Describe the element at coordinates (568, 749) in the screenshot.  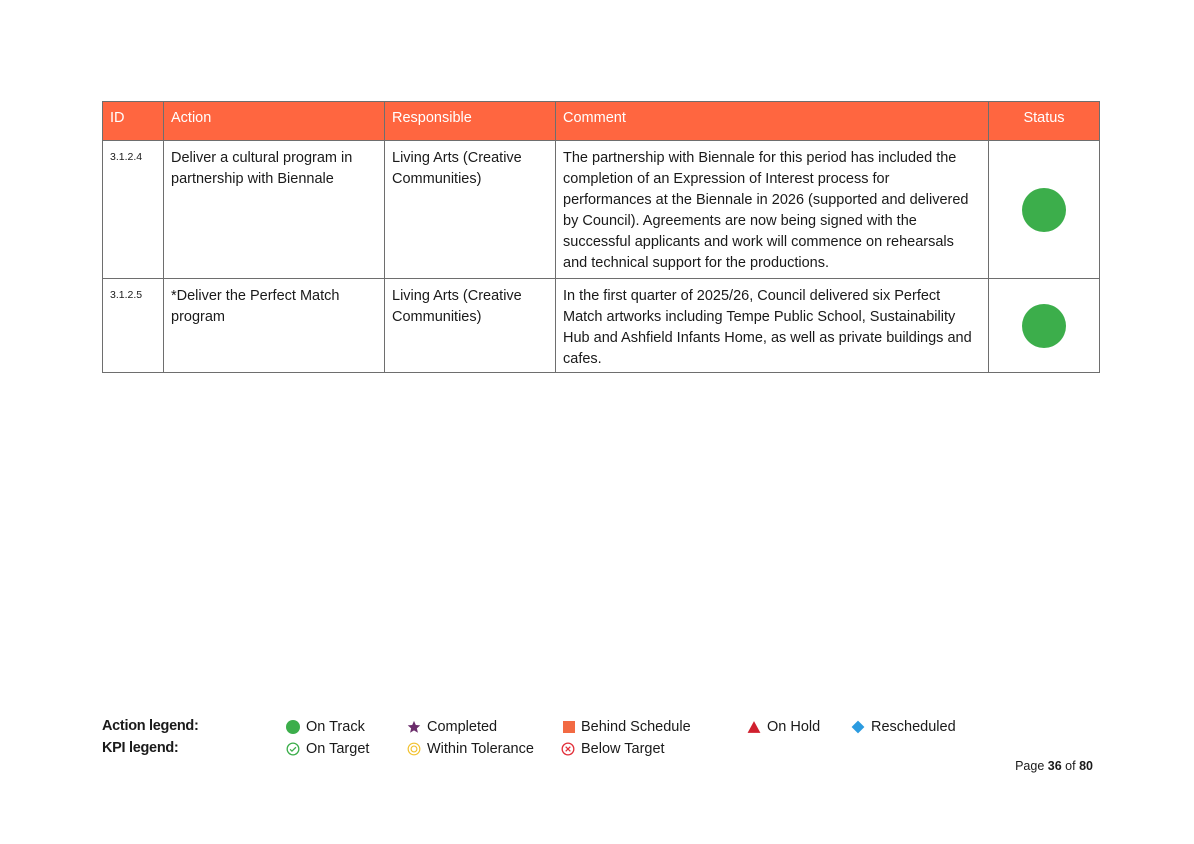
I see `red-x-circle-icon` at that location.